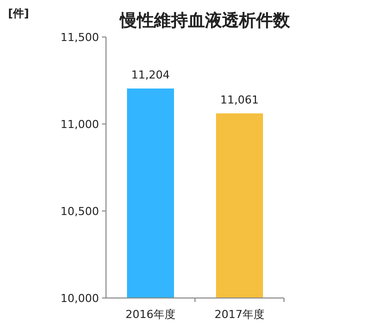  Describe the element at coordinates (239, 314) in the screenshot. I see `x-tick-label: 2017年度` at that location.